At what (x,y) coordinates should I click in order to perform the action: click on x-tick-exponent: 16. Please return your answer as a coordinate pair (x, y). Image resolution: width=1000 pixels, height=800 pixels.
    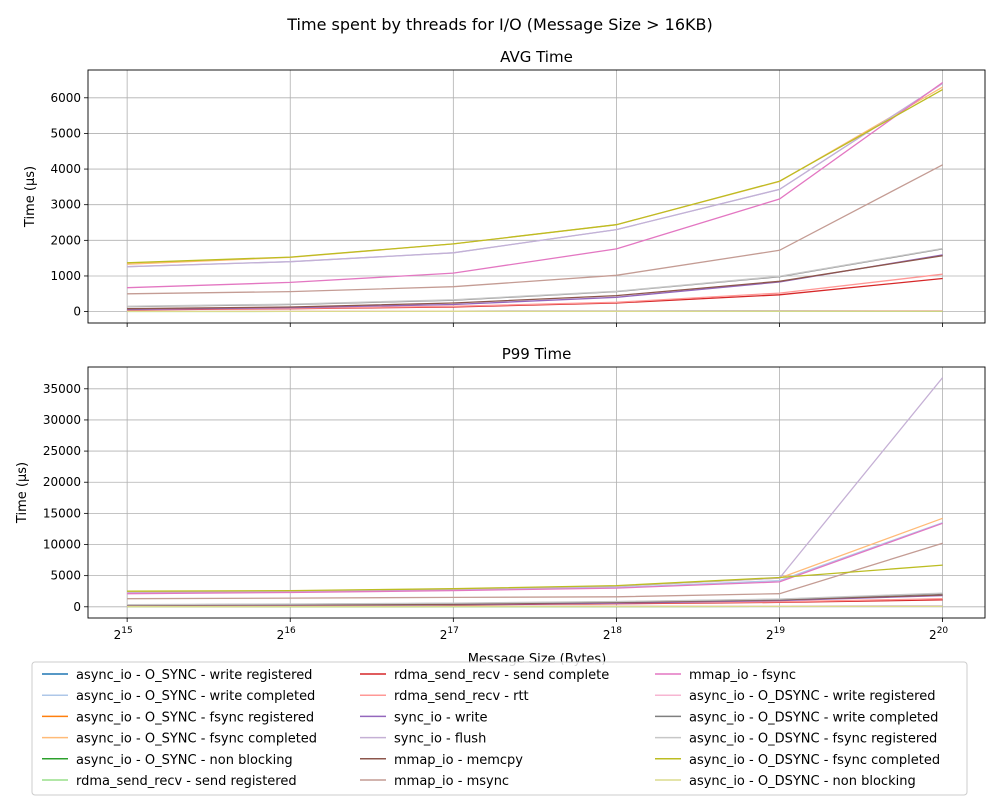
    Looking at the image, I should click on (290, 631).